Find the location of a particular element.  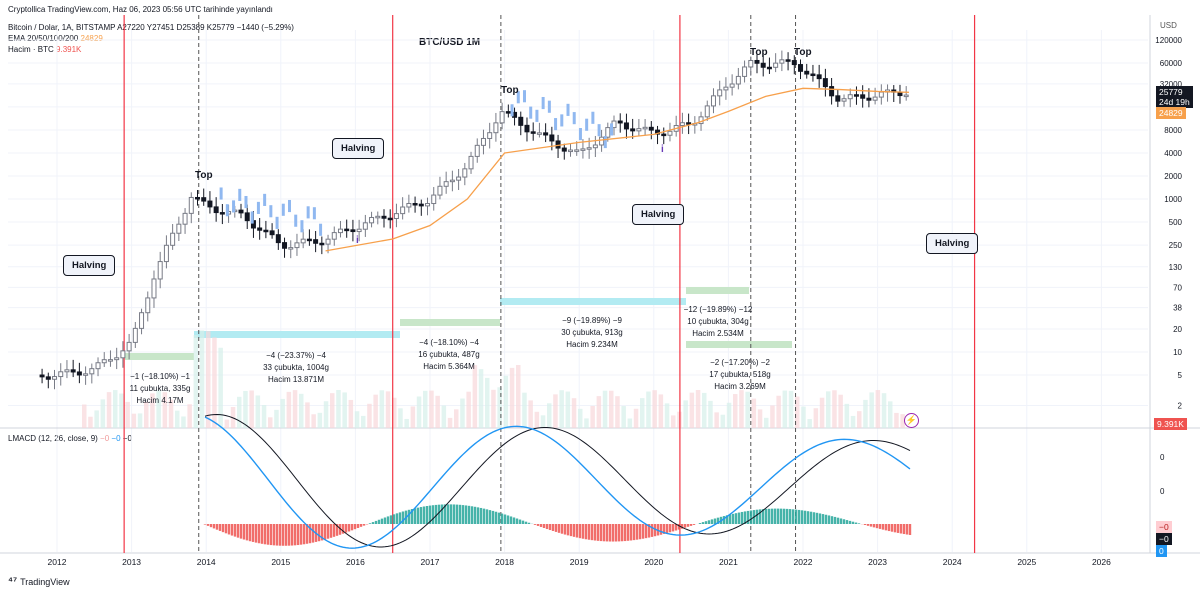

halving-callout-3: Halving is located at coordinates (658, 214).